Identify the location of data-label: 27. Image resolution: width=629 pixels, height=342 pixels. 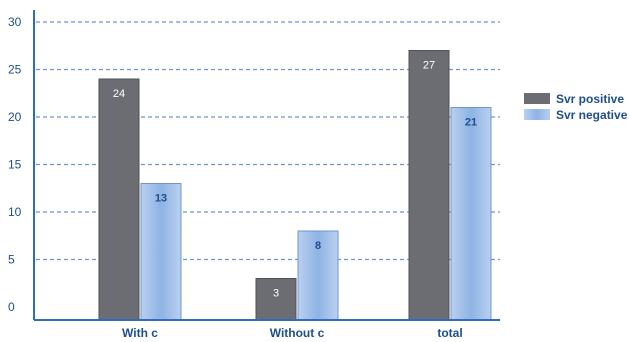
(429, 66).